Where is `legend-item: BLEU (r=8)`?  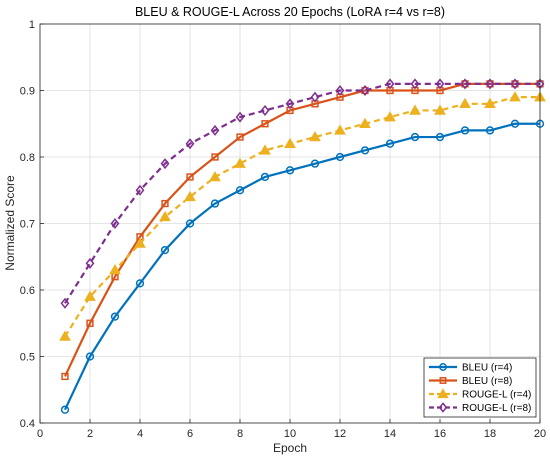
legend-item: BLEU (r=8) is located at coordinates (470, 381).